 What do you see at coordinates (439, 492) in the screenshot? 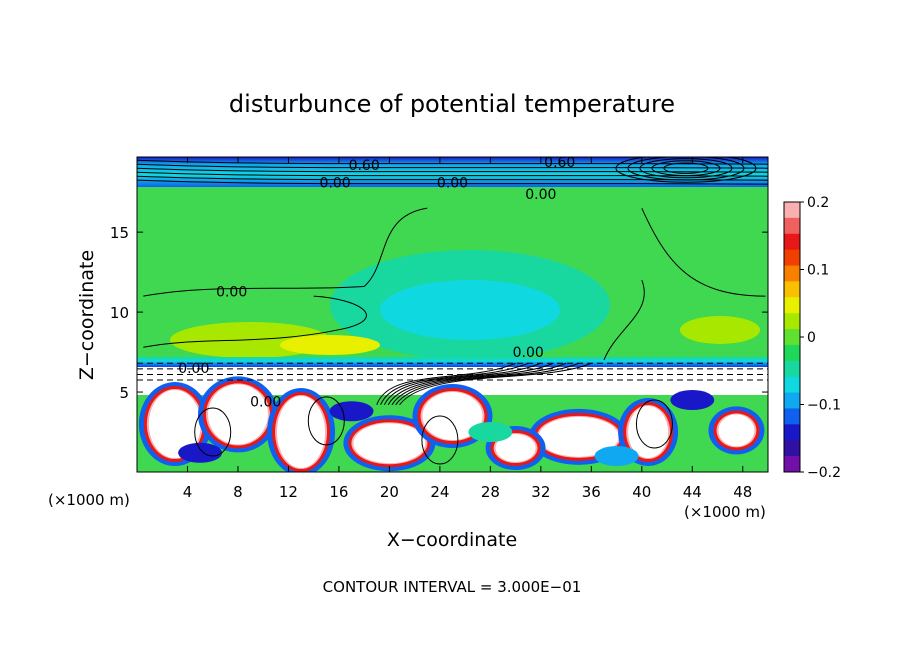
I see `x-tick-label: 24` at bounding box center [439, 492].